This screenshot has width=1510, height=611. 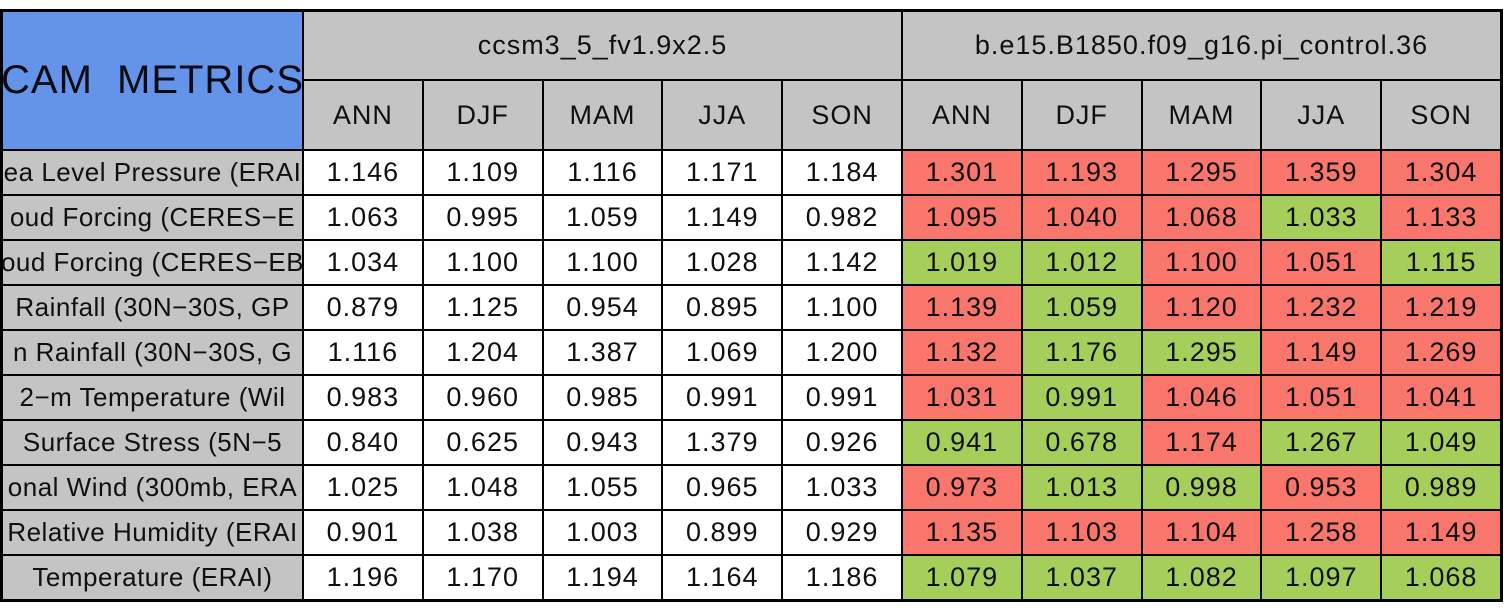 What do you see at coordinates (842, 262) in the screenshot?
I see `value-cell-model1: 1.142` at bounding box center [842, 262].